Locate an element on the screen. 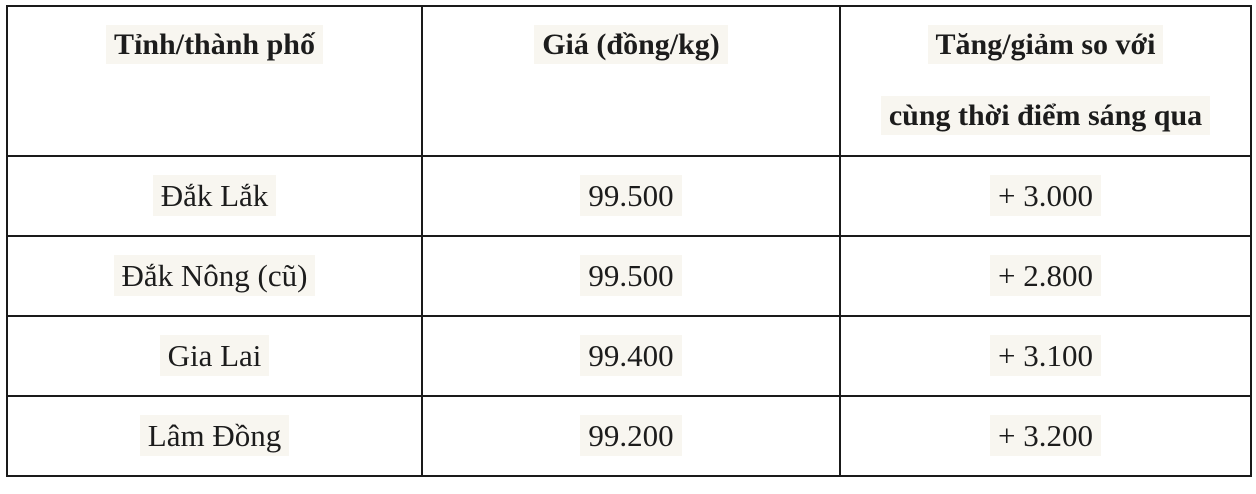 The height and width of the screenshot is (494, 1256). cell-province: Gia Lai is located at coordinates (214, 356).